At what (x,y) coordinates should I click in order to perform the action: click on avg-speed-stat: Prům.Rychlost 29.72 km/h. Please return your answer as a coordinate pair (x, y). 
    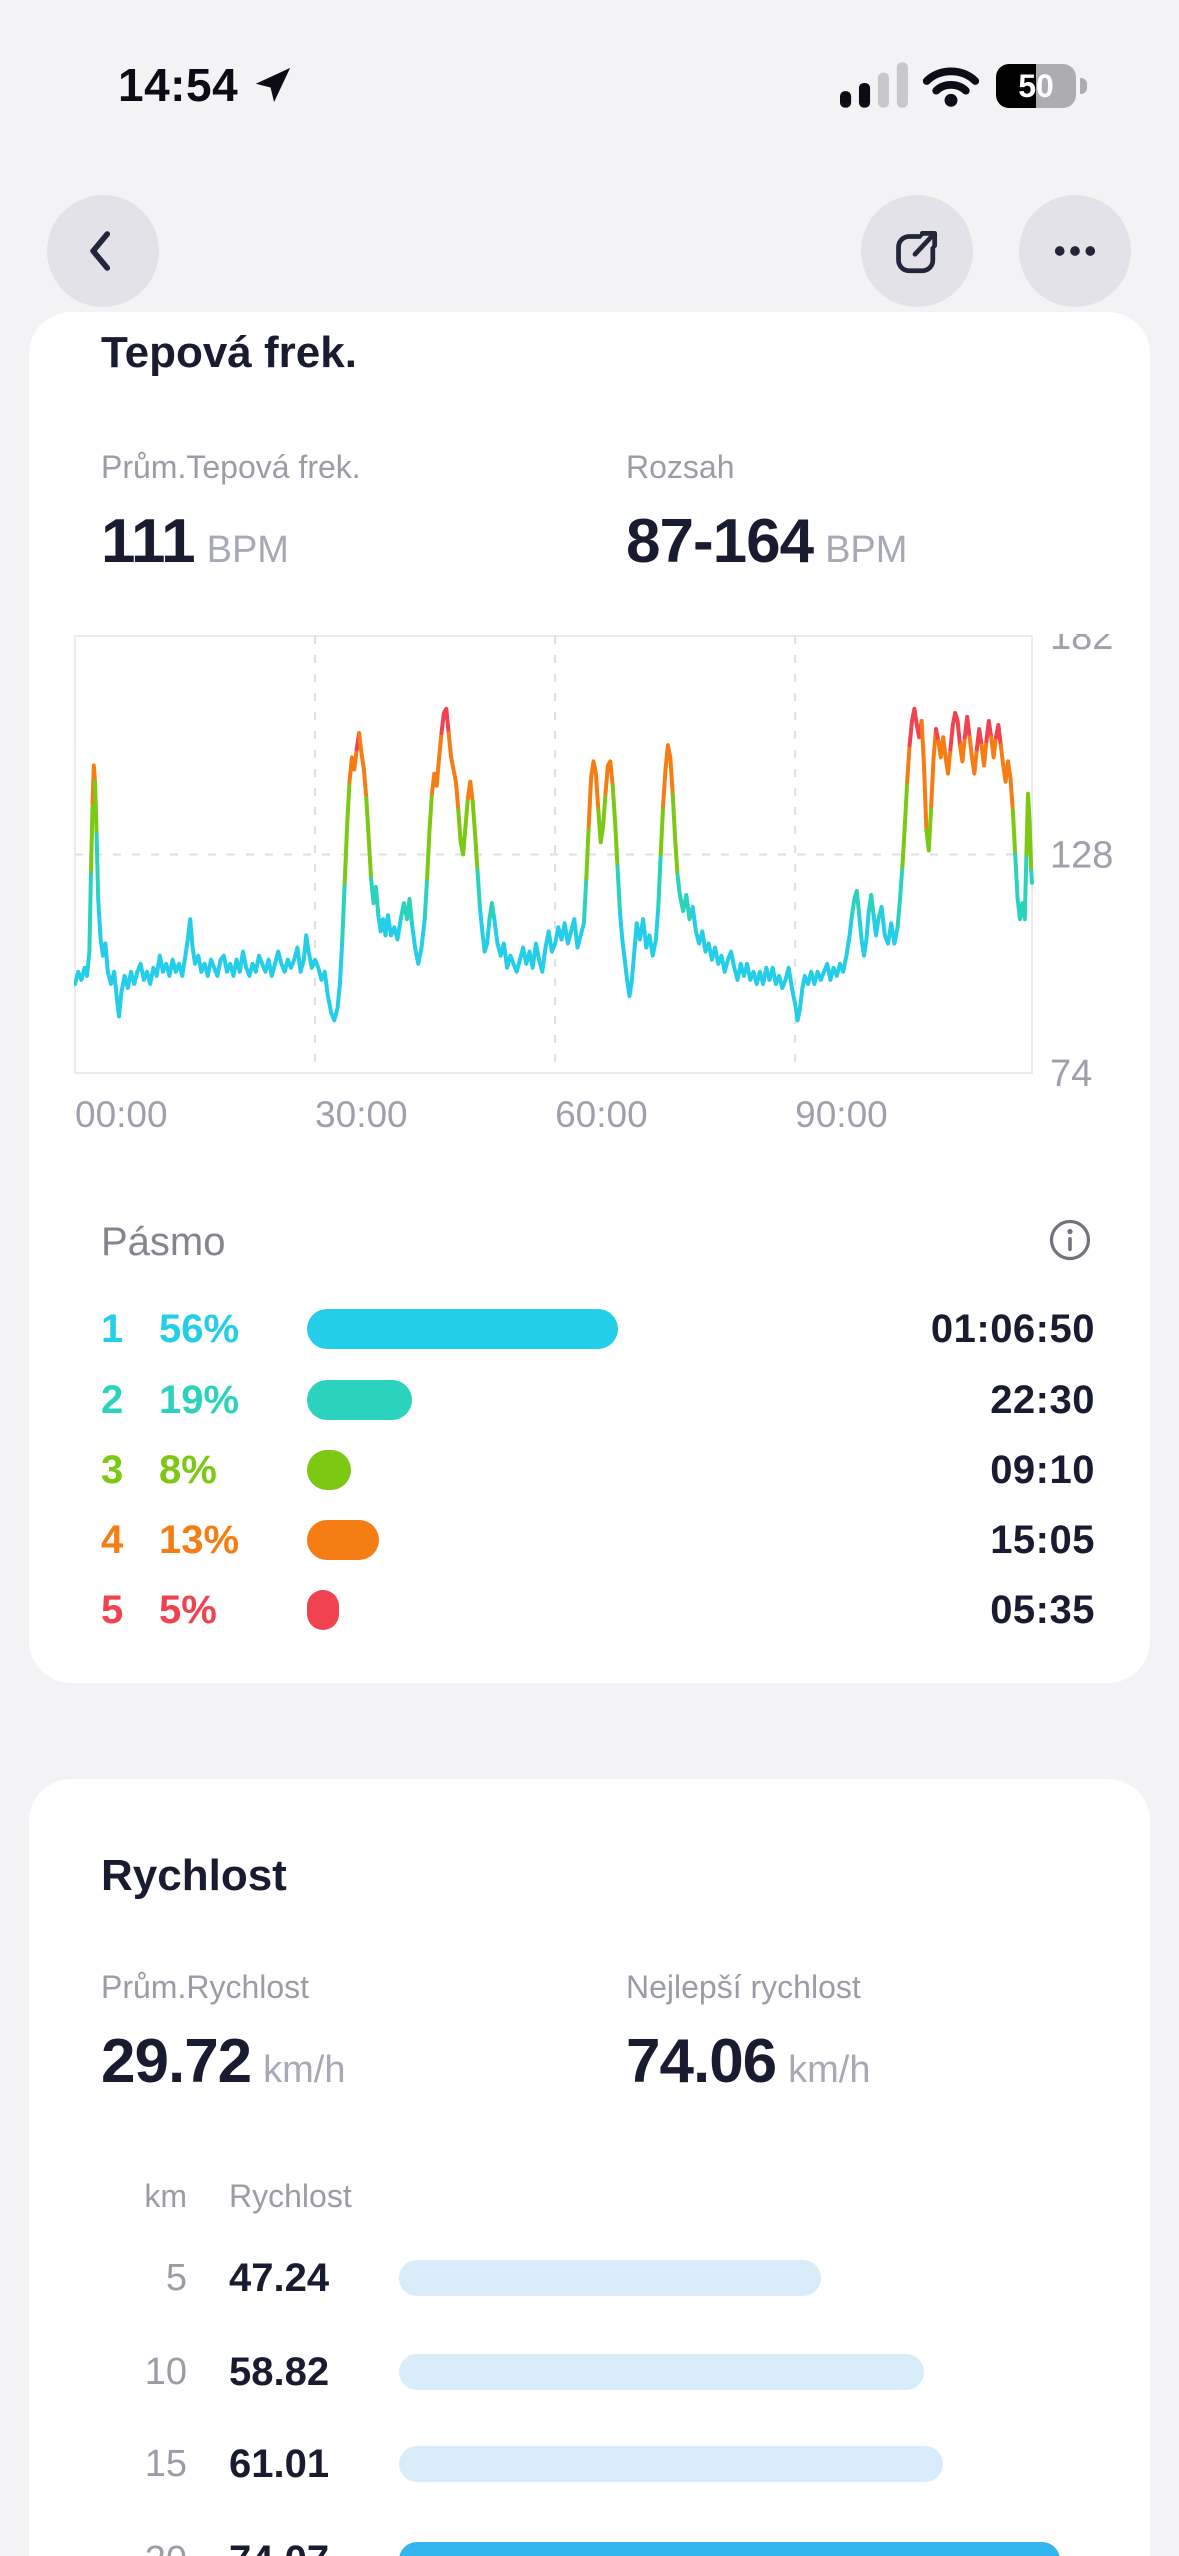
    Looking at the image, I should click on (223, 2031).